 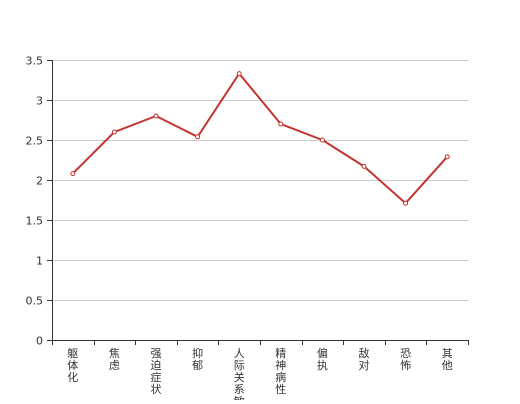 What do you see at coordinates (197, 359) in the screenshot?
I see `x-tick-label: 抑郁` at bounding box center [197, 359].